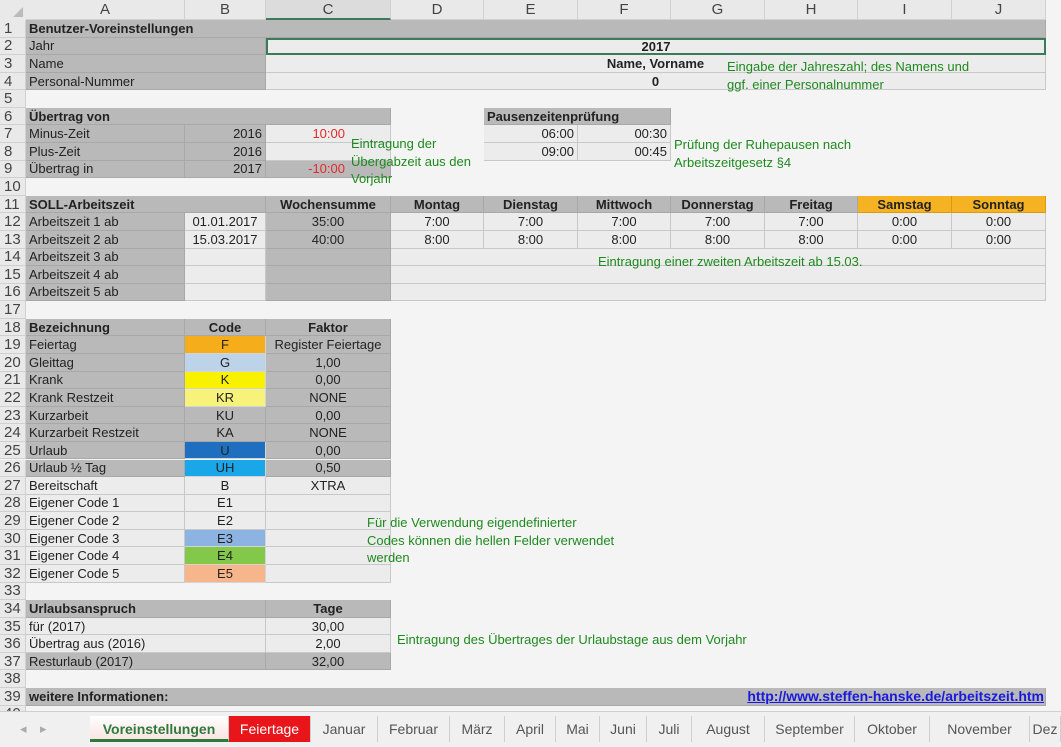 The image size is (1061, 747). I want to click on cell-A31: Eigener Code 4, so click(105, 556).